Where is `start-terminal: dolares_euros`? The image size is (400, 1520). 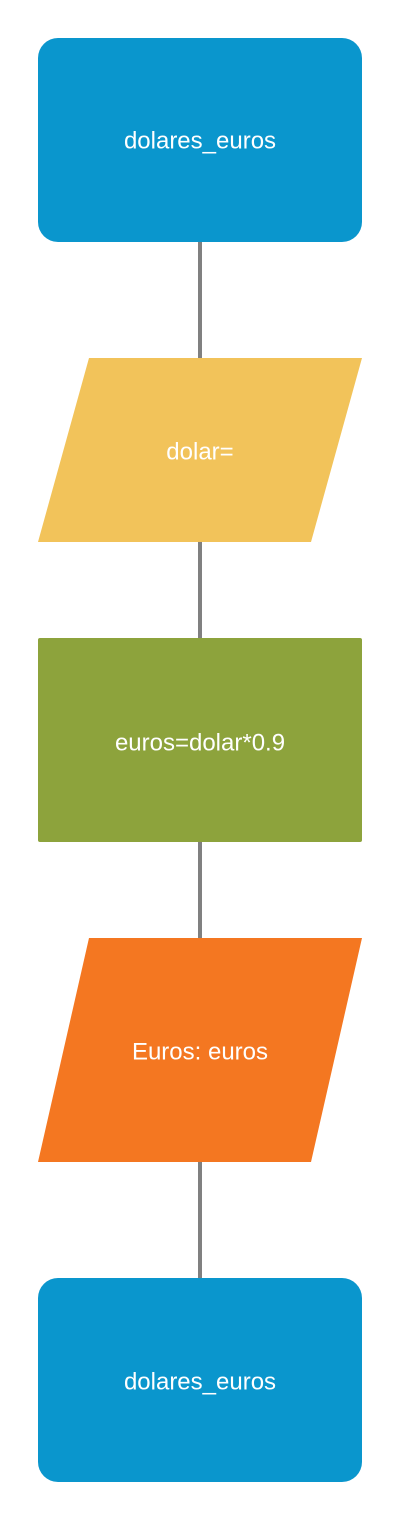
start-terminal: dolares_euros is located at coordinates (200, 140).